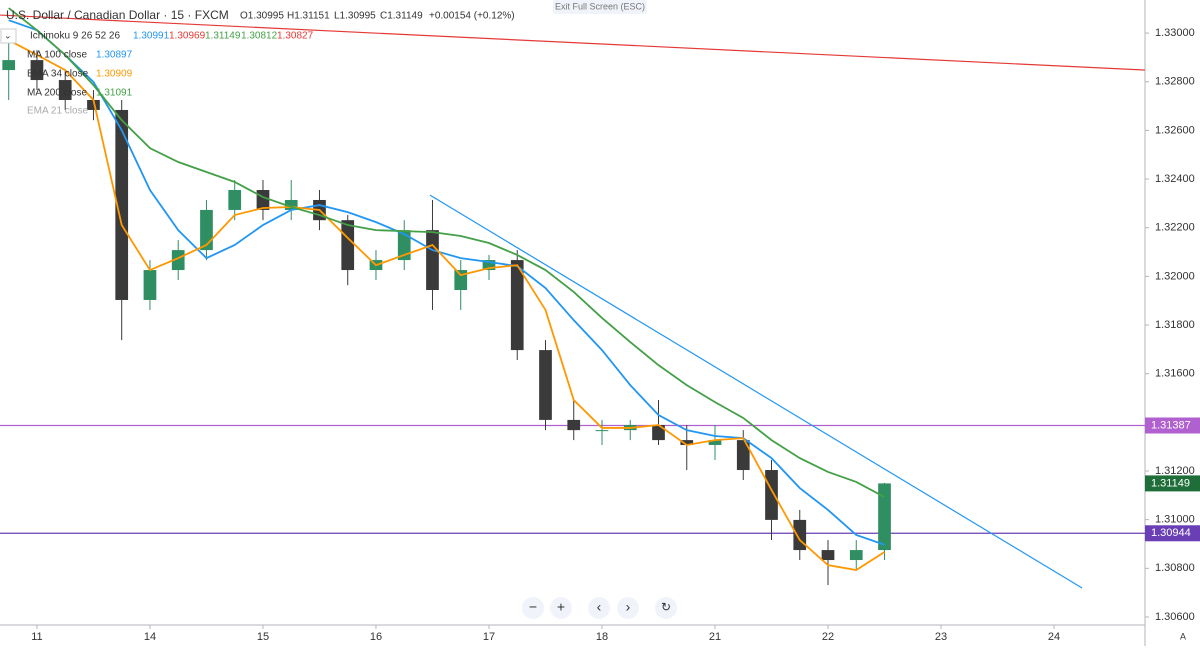 The height and width of the screenshot is (651, 1200). Describe the element at coordinates (114, 55) in the screenshot. I see `legend-value: 1.30897` at that location.